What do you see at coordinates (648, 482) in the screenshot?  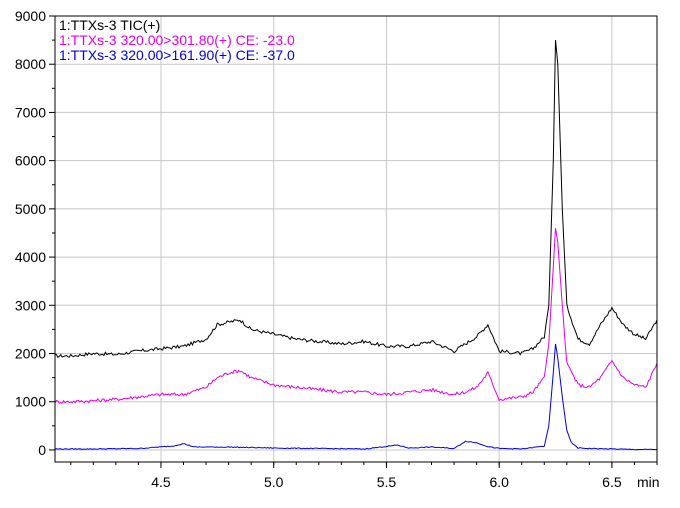 I see `x-unit-label: min` at bounding box center [648, 482].